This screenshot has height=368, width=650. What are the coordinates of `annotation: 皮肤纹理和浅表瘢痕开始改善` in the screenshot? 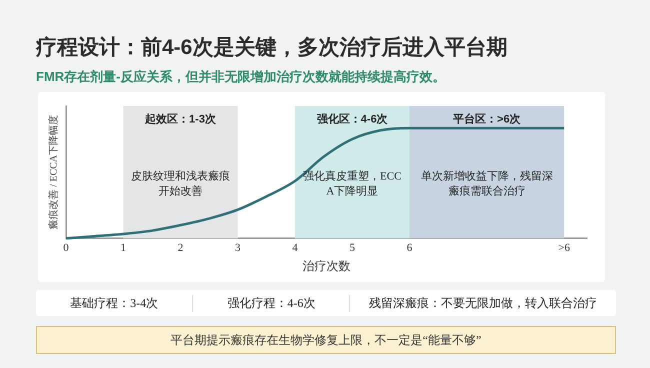 It's located at (180, 184).